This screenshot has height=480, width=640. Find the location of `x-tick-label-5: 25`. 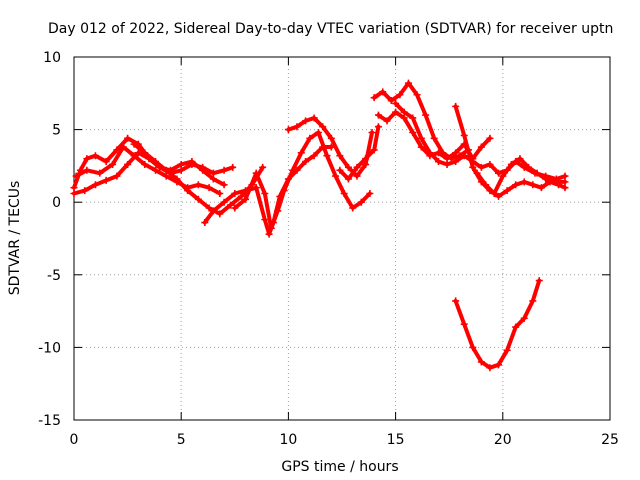

x-tick-label-5: 25 is located at coordinates (610, 440).